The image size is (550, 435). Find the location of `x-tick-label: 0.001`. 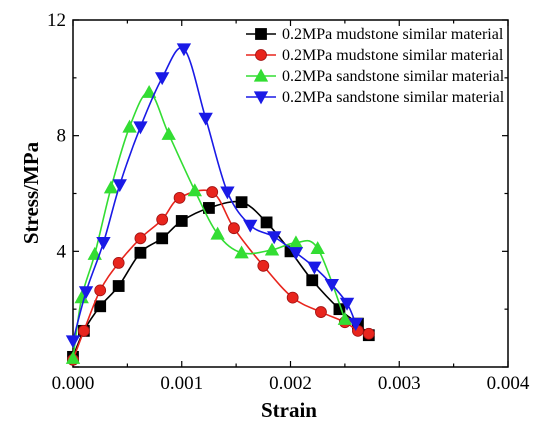

x-tick-label: 0.001 is located at coordinates (181, 383).